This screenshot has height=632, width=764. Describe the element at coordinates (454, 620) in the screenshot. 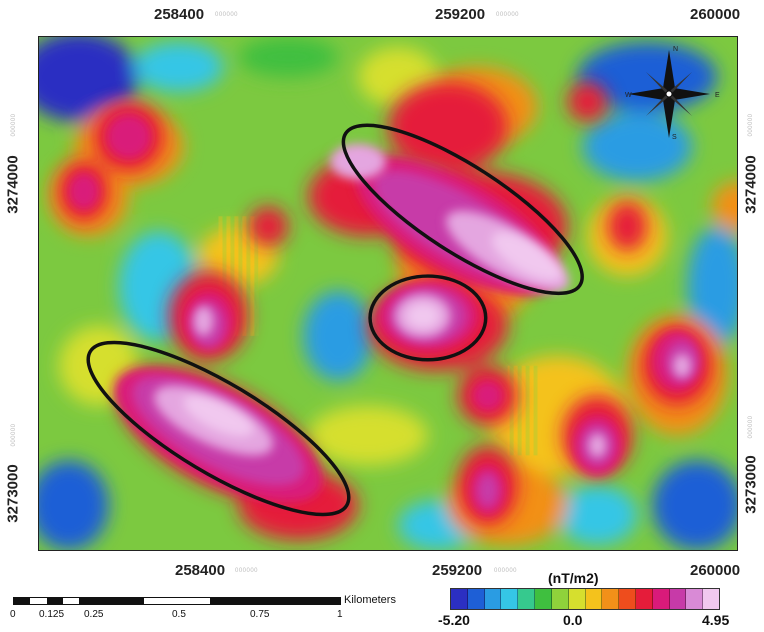

I see `legend-min-label: -5.20` at that location.